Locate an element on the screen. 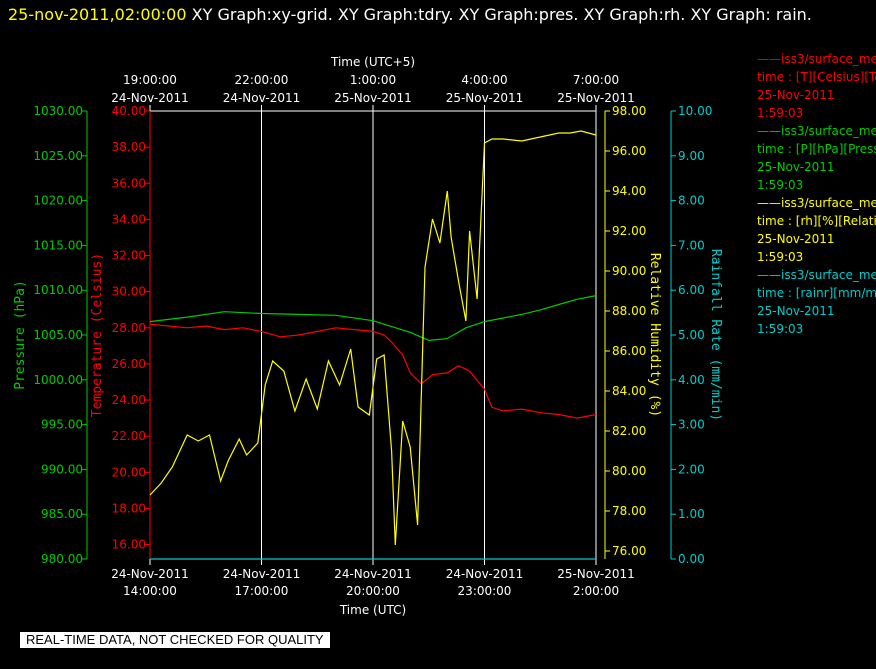 The height and width of the screenshot is (669, 876). bottom-tick-time: 23:00:00 is located at coordinates (485, 591).